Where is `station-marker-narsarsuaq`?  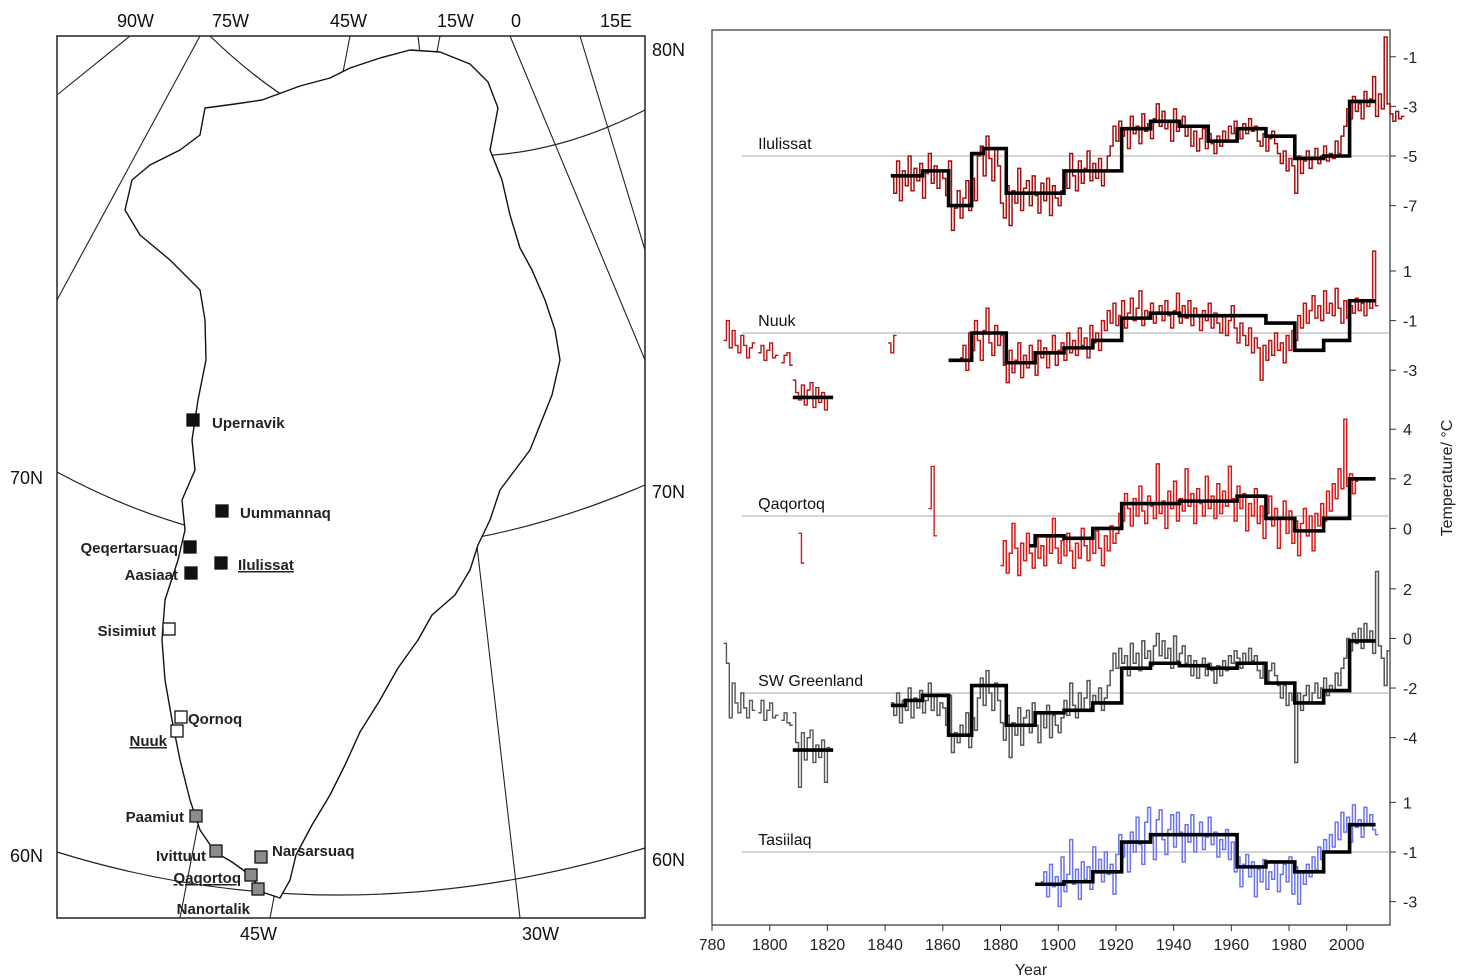 station-marker-narsarsuaq is located at coordinates (261, 857).